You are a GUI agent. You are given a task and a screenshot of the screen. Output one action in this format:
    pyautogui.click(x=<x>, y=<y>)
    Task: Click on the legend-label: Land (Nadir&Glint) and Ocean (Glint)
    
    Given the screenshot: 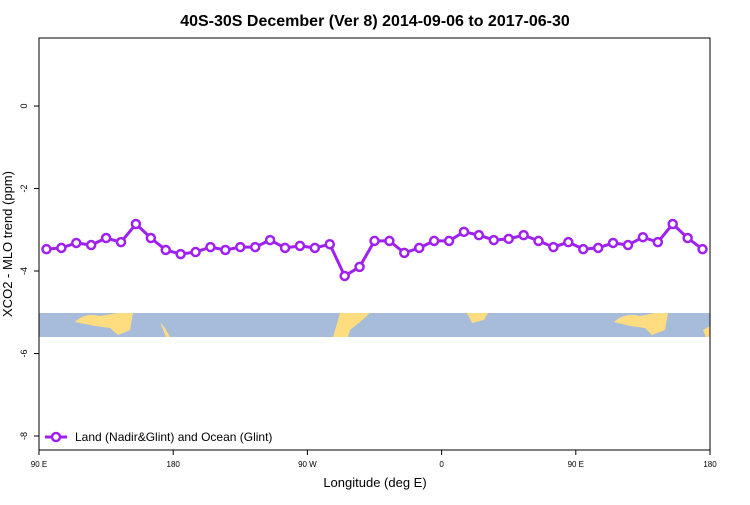 What is the action you would take?
    pyautogui.click(x=173, y=437)
    